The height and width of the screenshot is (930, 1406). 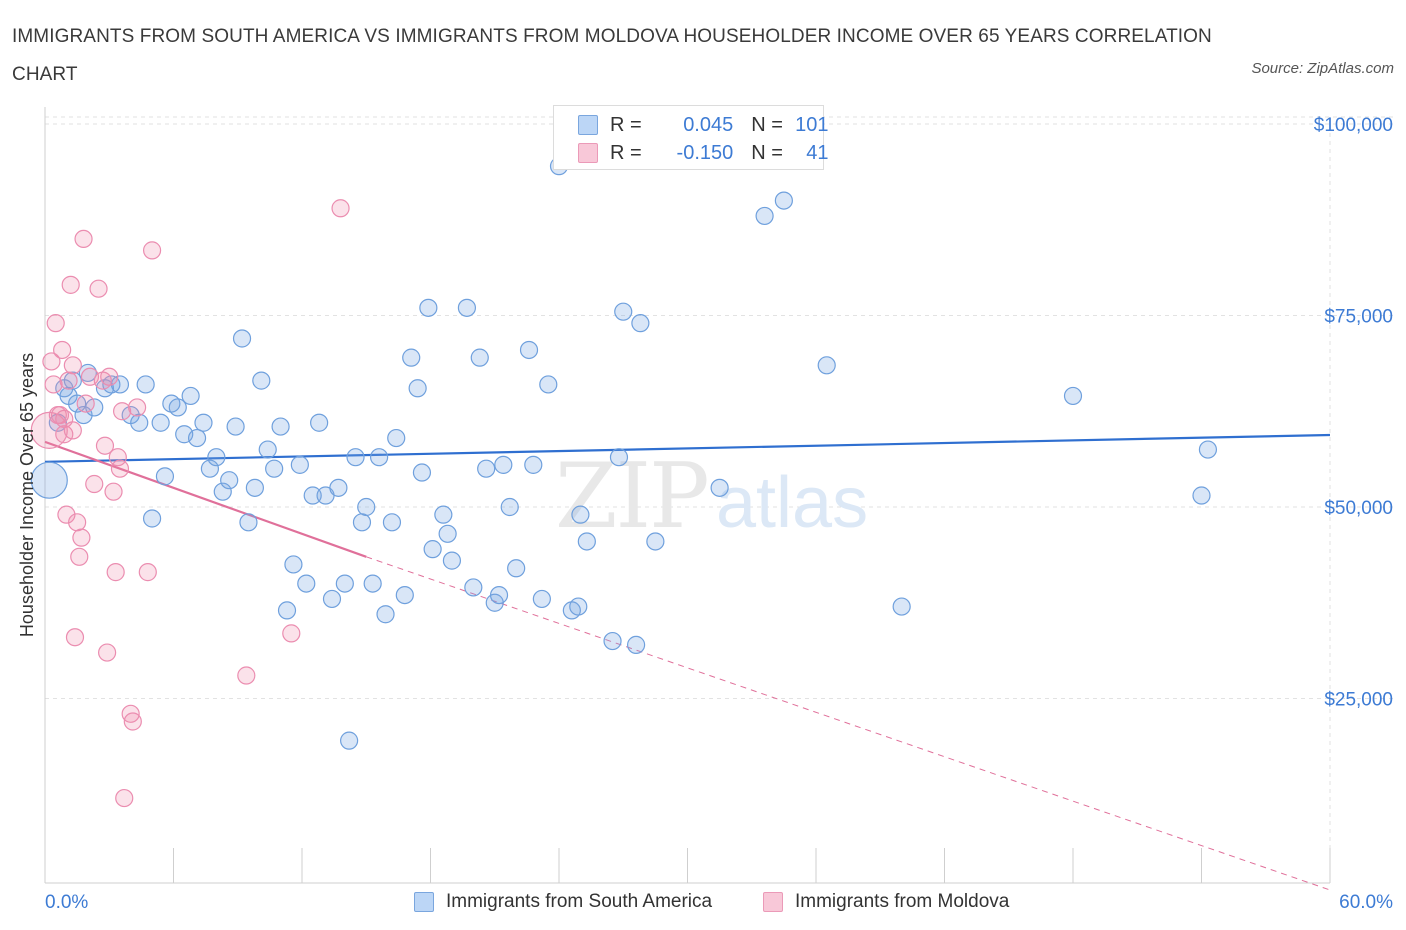 I want to click on bottom-legend-label: Immigrants from Moldova, so click(x=902, y=901).